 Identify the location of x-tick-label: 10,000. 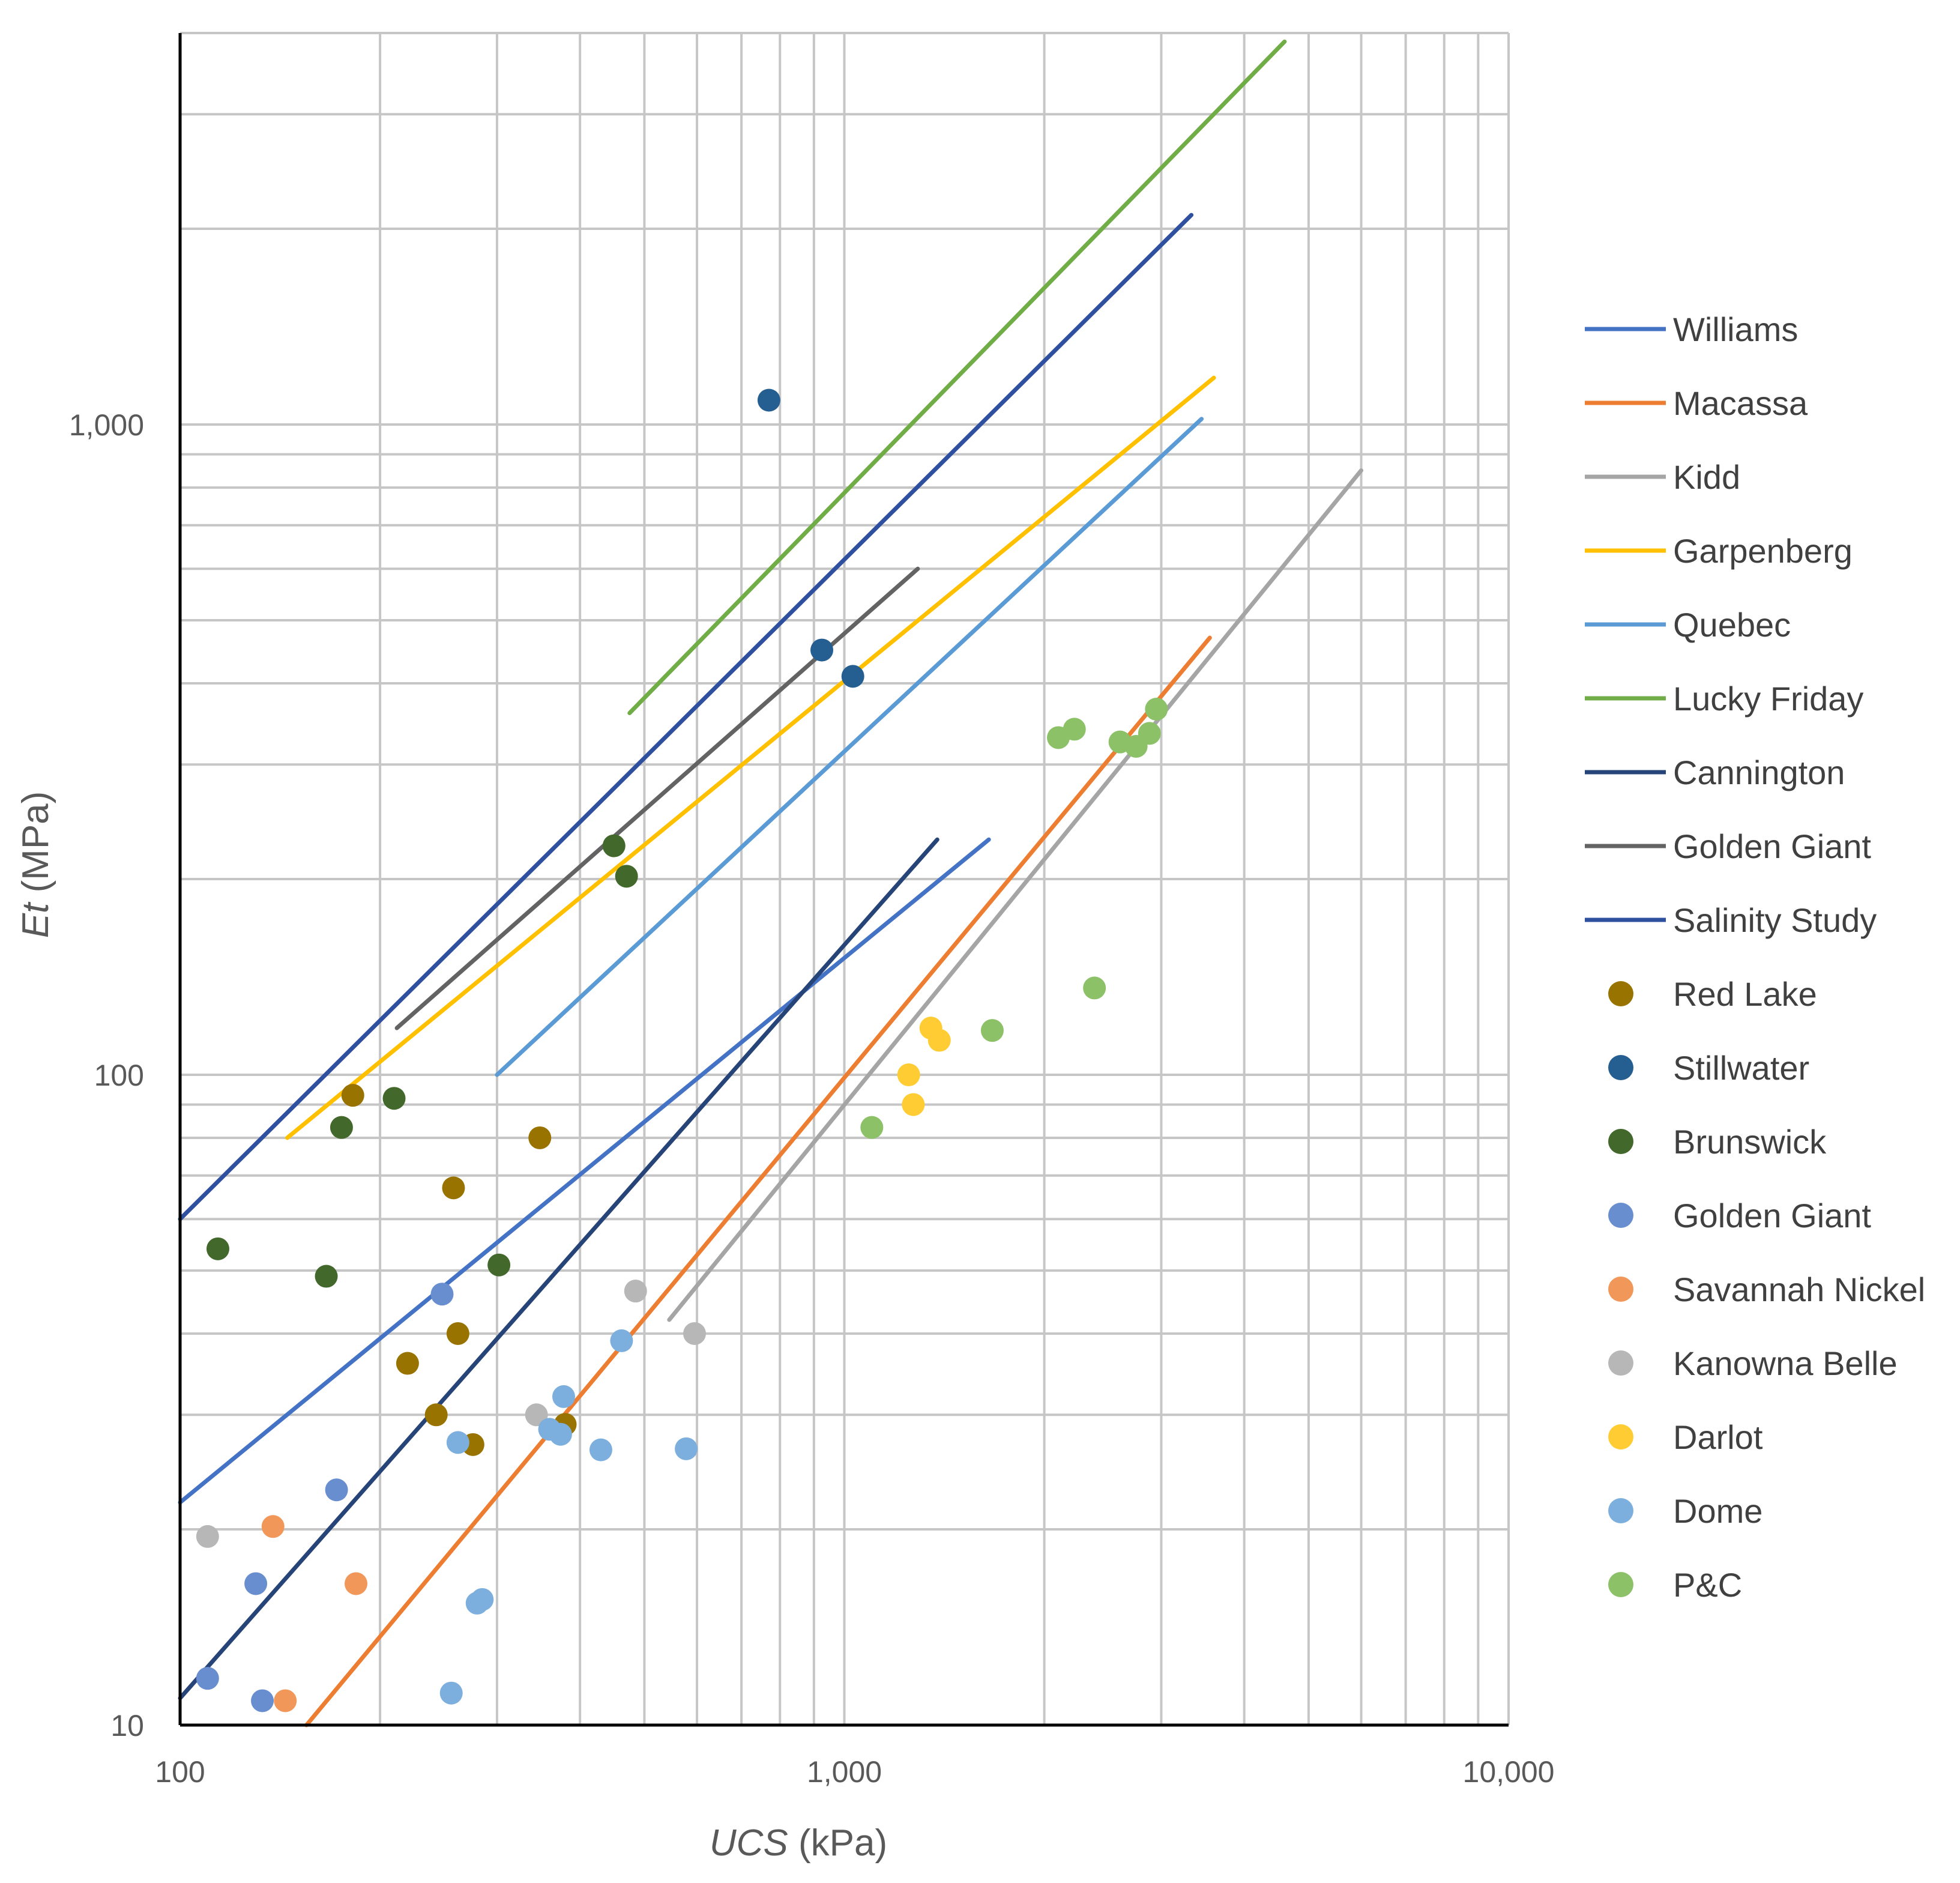
(1509, 1772).